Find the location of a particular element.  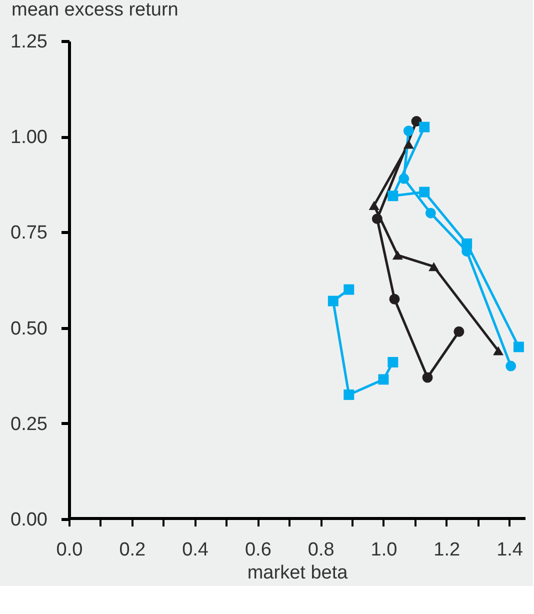

x-tick-label: 0.4 is located at coordinates (195, 550).